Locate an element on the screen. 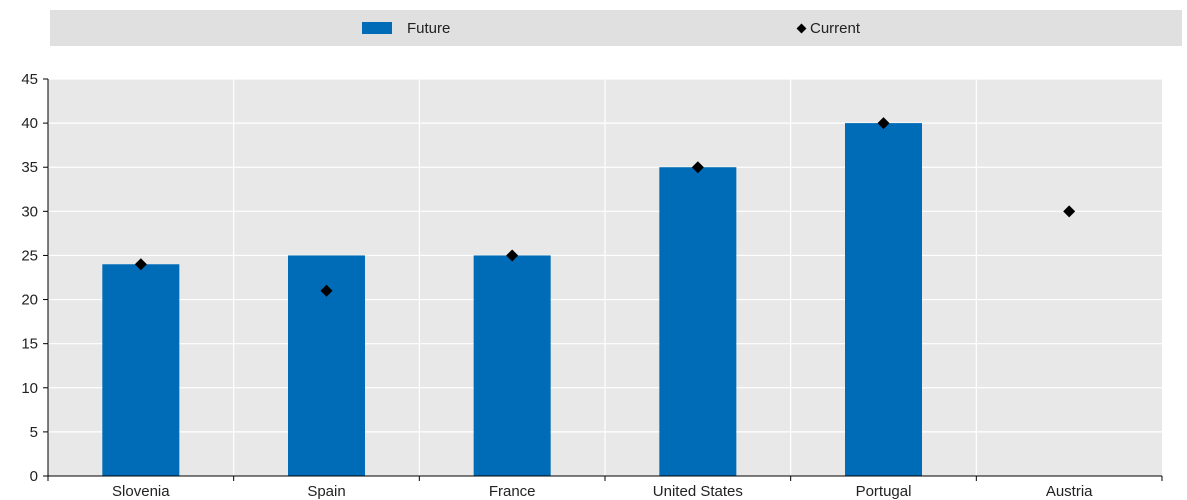 The image size is (1187, 500). legend-item-future: Future is located at coordinates (406, 28).